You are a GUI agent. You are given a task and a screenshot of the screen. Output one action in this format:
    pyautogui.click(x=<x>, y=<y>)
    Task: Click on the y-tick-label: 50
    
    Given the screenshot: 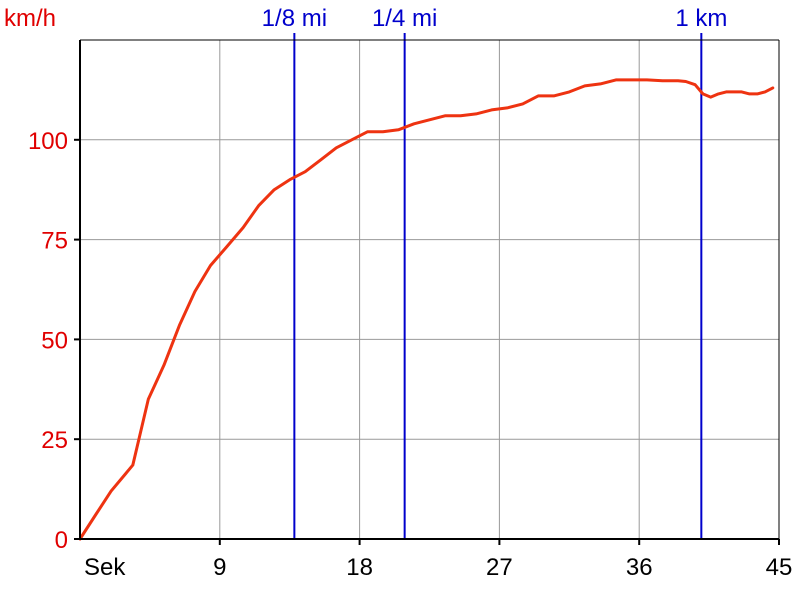 What is the action you would take?
    pyautogui.click(x=54, y=340)
    